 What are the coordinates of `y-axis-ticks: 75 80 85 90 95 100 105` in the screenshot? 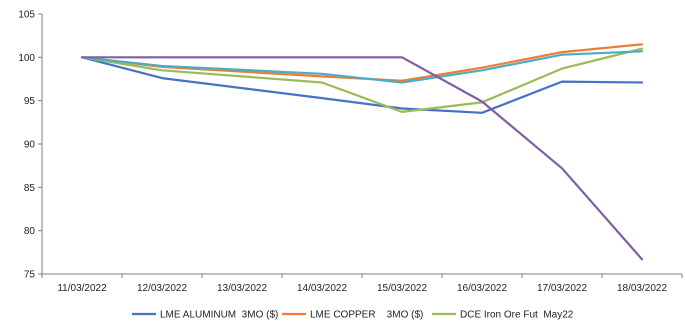 It's located at (30, 145).